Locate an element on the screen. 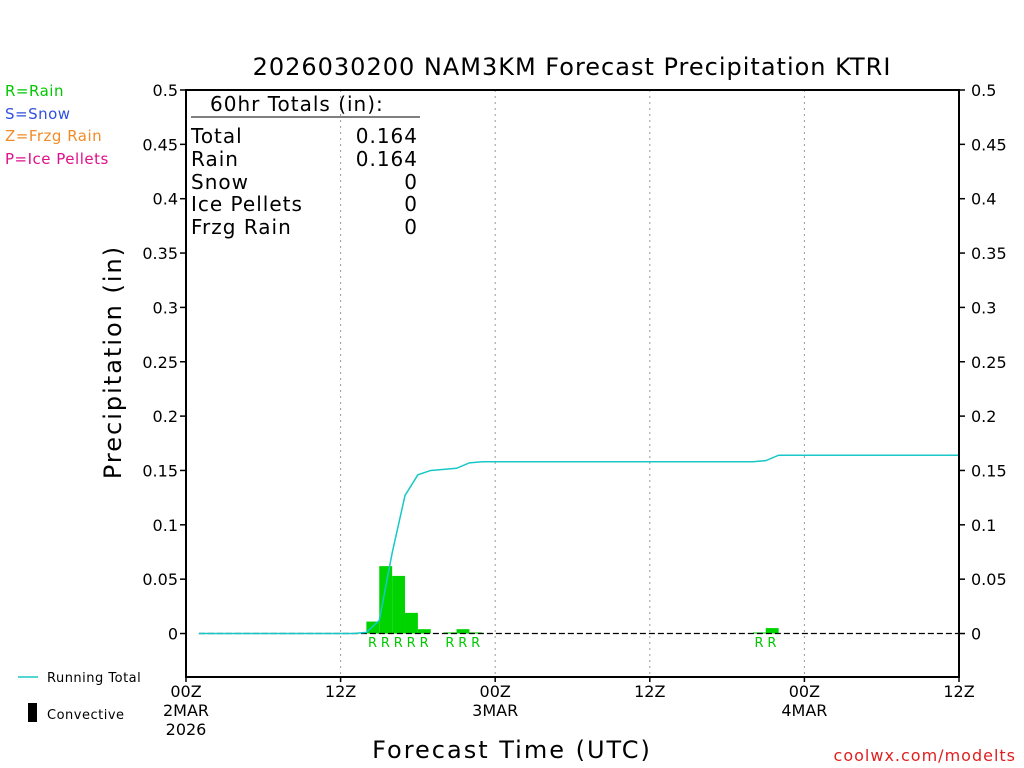 The height and width of the screenshot is (768, 1024). totals-label-frzg-rain: Frzg Rain is located at coordinates (241, 227).